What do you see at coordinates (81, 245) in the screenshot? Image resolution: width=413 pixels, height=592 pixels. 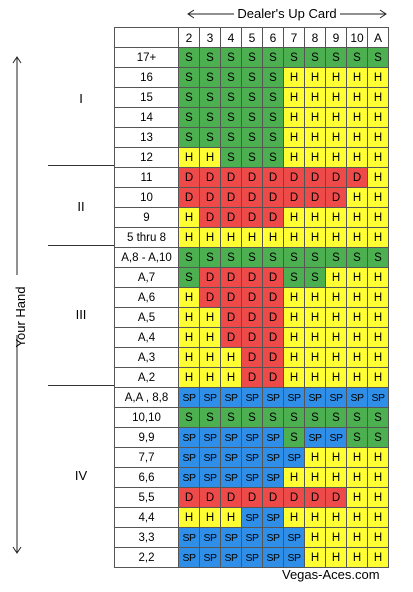 I see `section-divider` at bounding box center [81, 245].